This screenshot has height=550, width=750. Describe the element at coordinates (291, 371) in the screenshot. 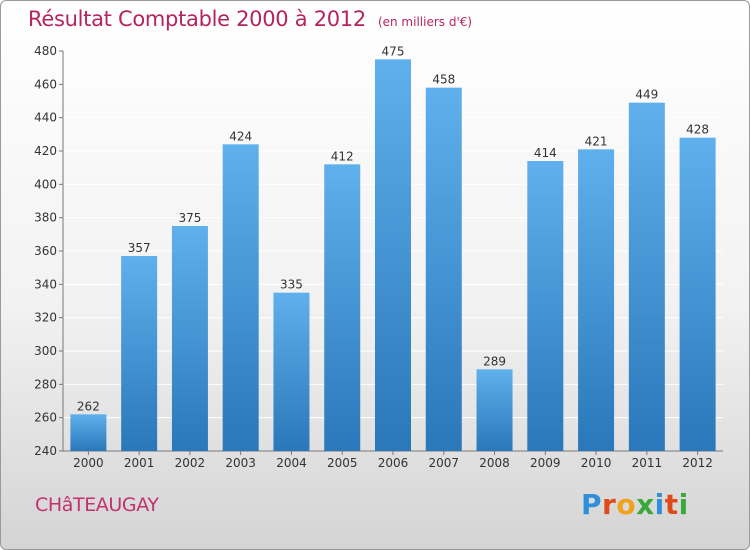

I see `bar-2004` at that location.